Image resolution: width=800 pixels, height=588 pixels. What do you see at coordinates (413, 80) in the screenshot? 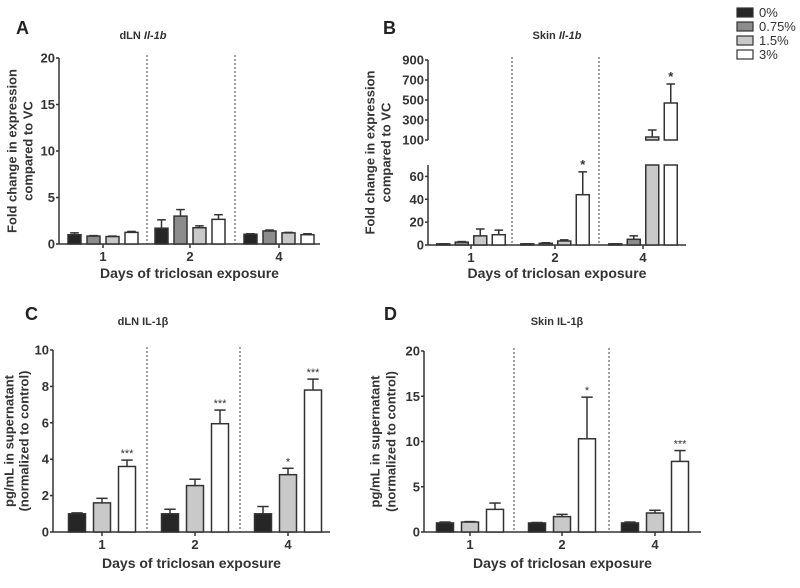
I see `y-tick-label: 700` at bounding box center [413, 80].